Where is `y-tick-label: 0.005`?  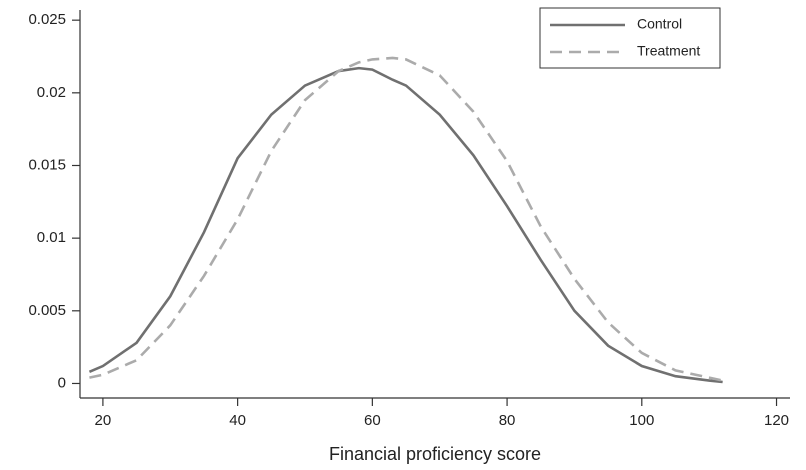
y-tick-label: 0.005 is located at coordinates (47, 310).